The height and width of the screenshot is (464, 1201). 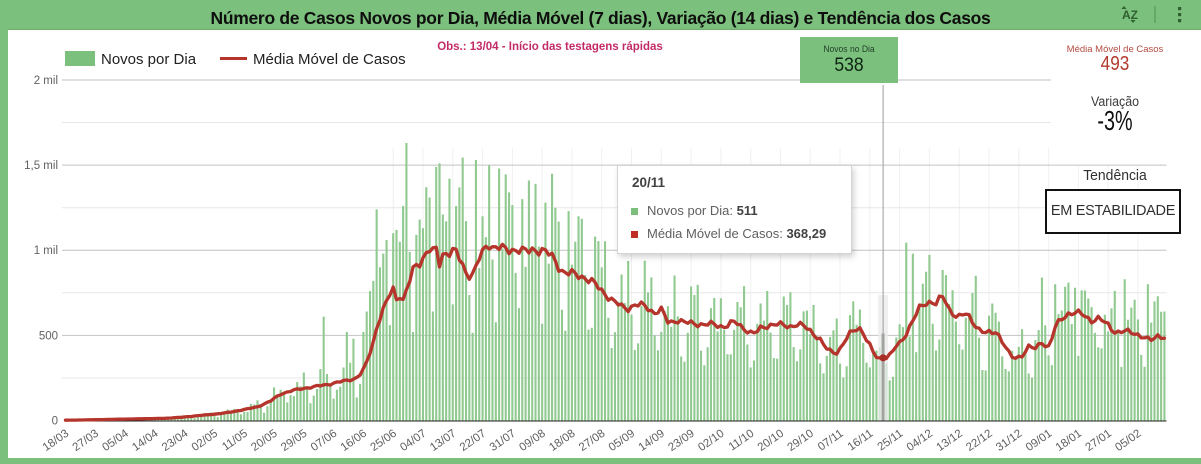 I want to click on svg-text: 27/01, so click(x=1098, y=441).